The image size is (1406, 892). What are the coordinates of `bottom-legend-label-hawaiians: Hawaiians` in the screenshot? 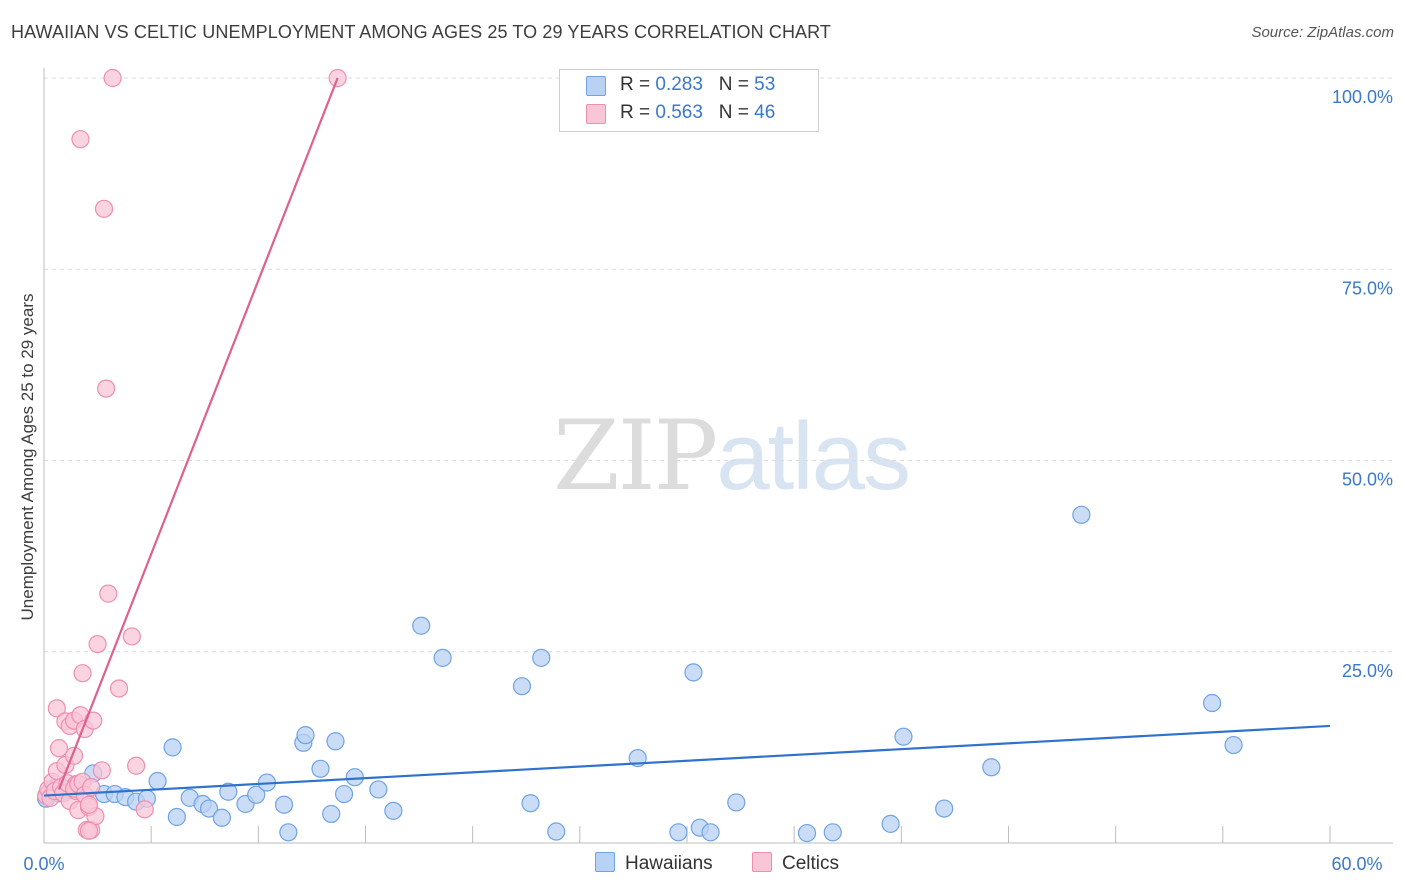 It's located at (669, 863).